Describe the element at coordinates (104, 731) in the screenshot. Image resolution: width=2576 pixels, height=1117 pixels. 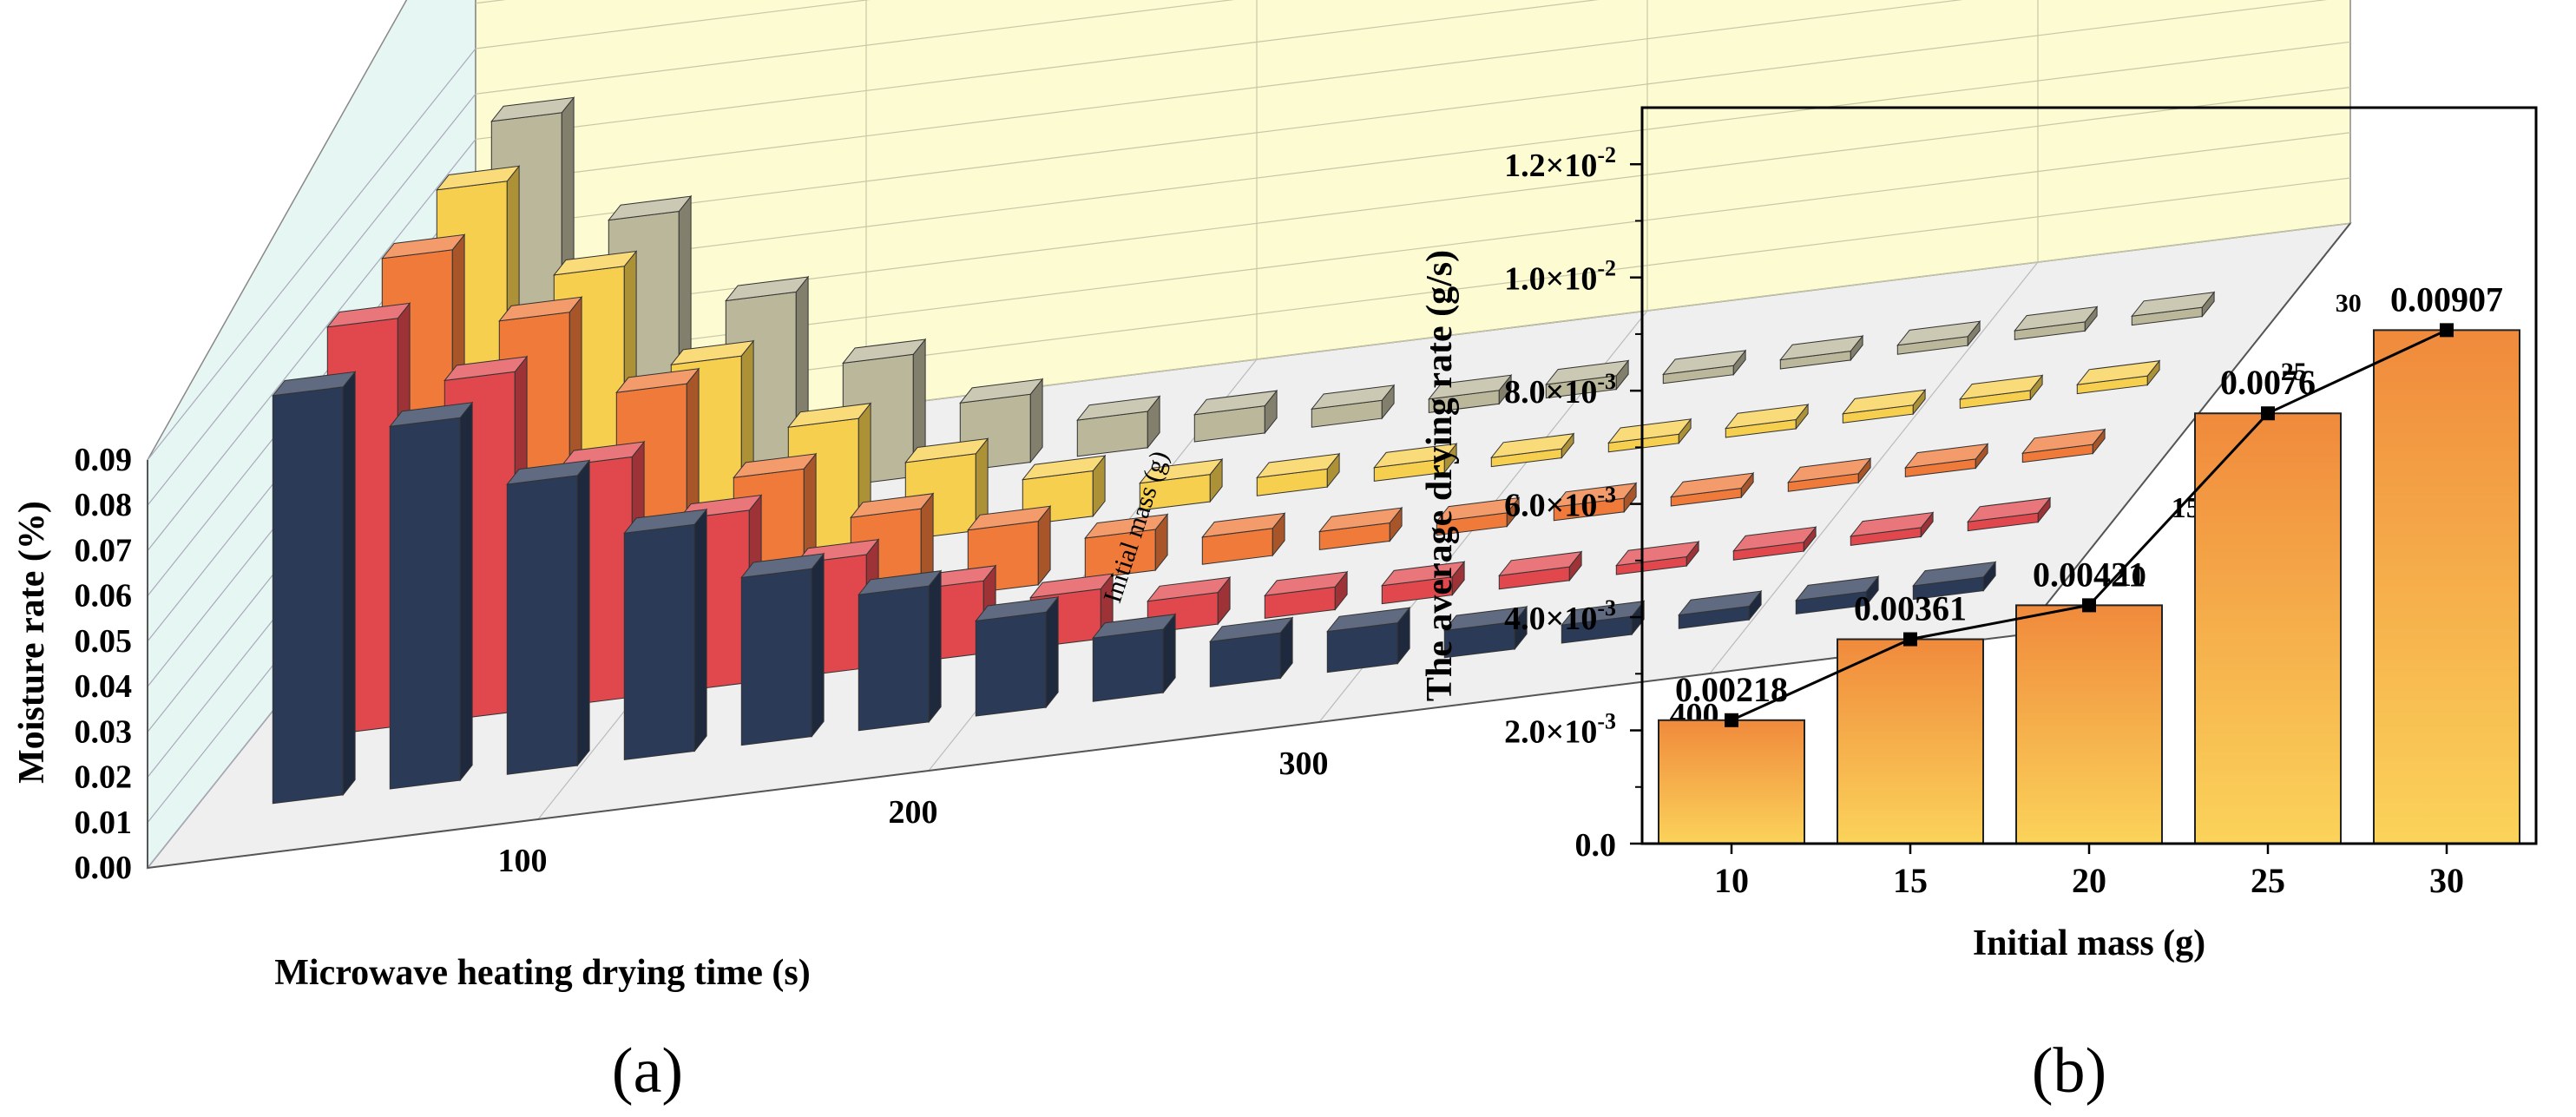
I see `y-tick-label: 0.03` at that location.